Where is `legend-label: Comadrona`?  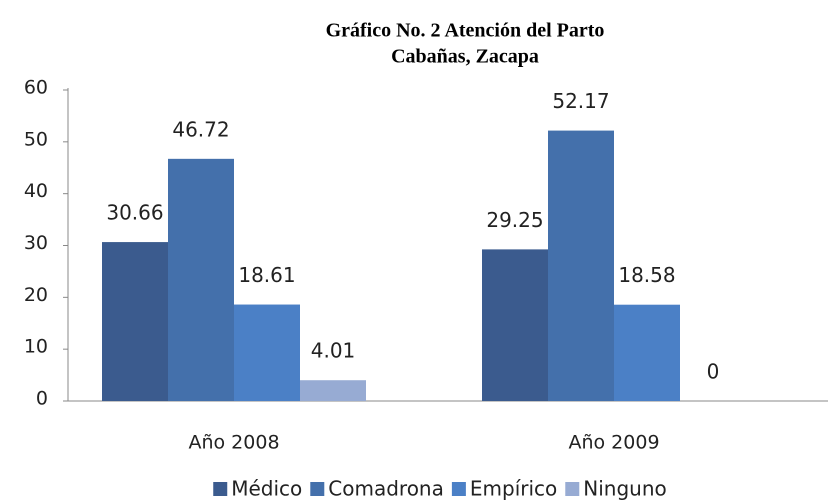
legend-label: Comadrona is located at coordinates (386, 489).